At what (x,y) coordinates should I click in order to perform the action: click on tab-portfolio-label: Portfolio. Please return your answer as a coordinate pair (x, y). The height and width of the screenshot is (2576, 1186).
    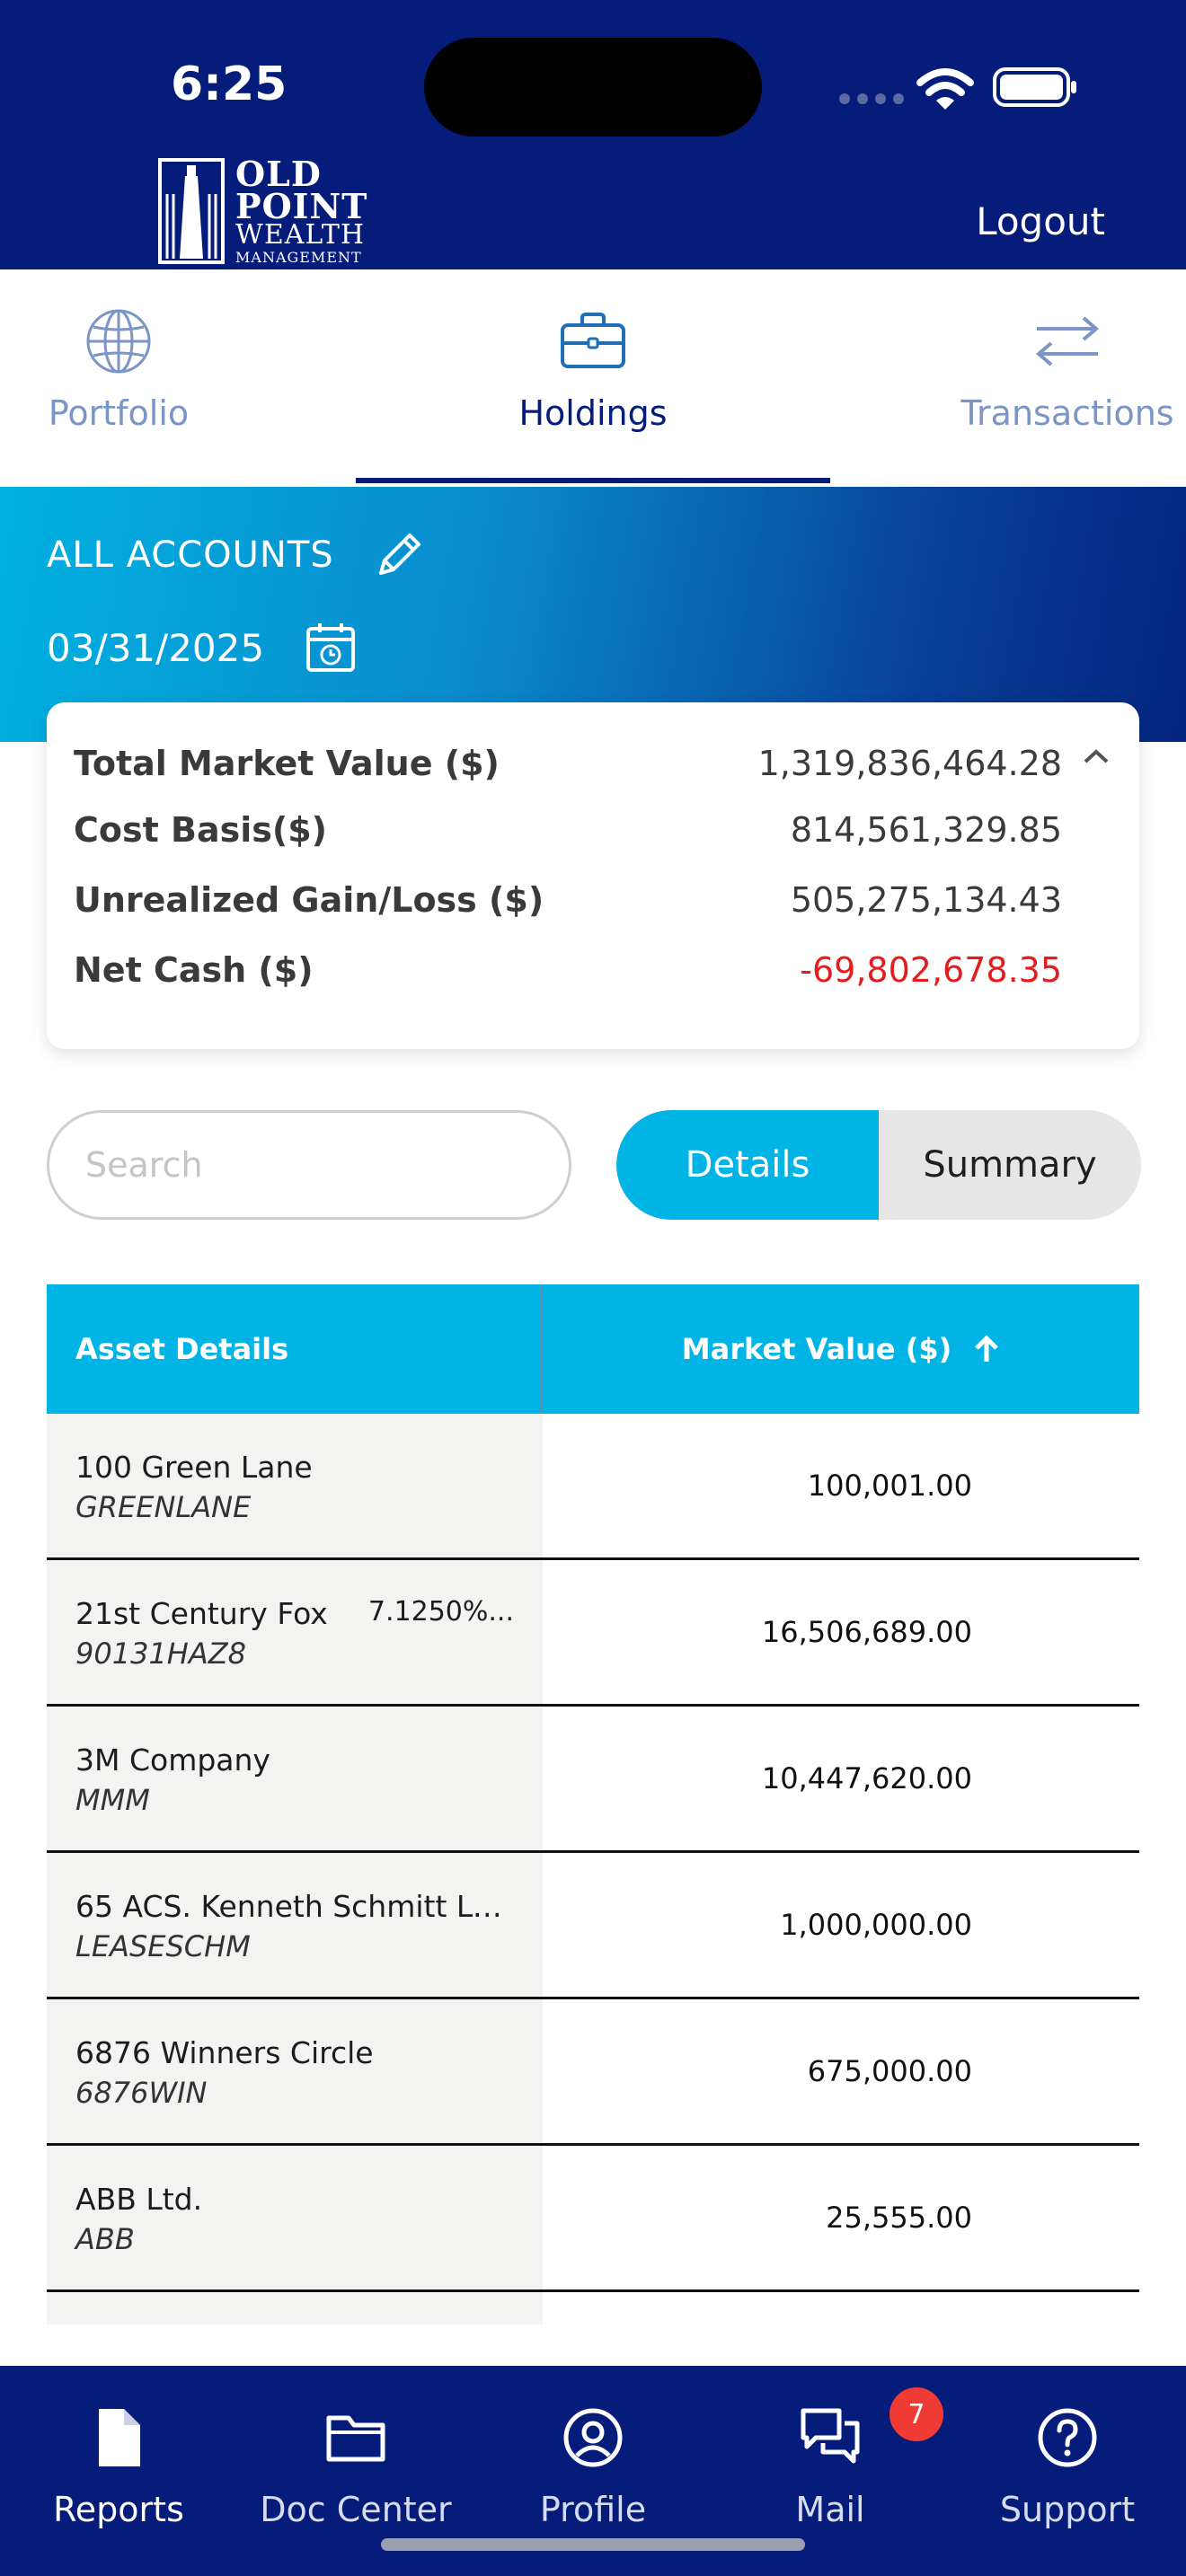
    Looking at the image, I should click on (119, 413).